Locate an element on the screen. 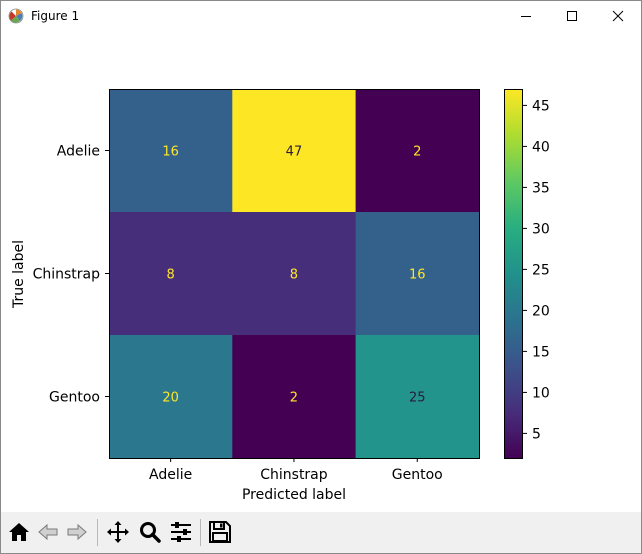 The height and width of the screenshot is (554, 642). colorbar-tick-label: 25 is located at coordinates (541, 270).